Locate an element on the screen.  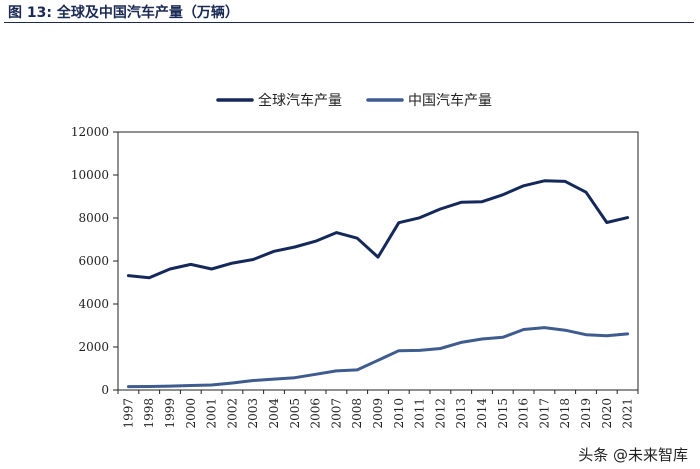
x-tick-label: 2000 is located at coordinates (191, 413).